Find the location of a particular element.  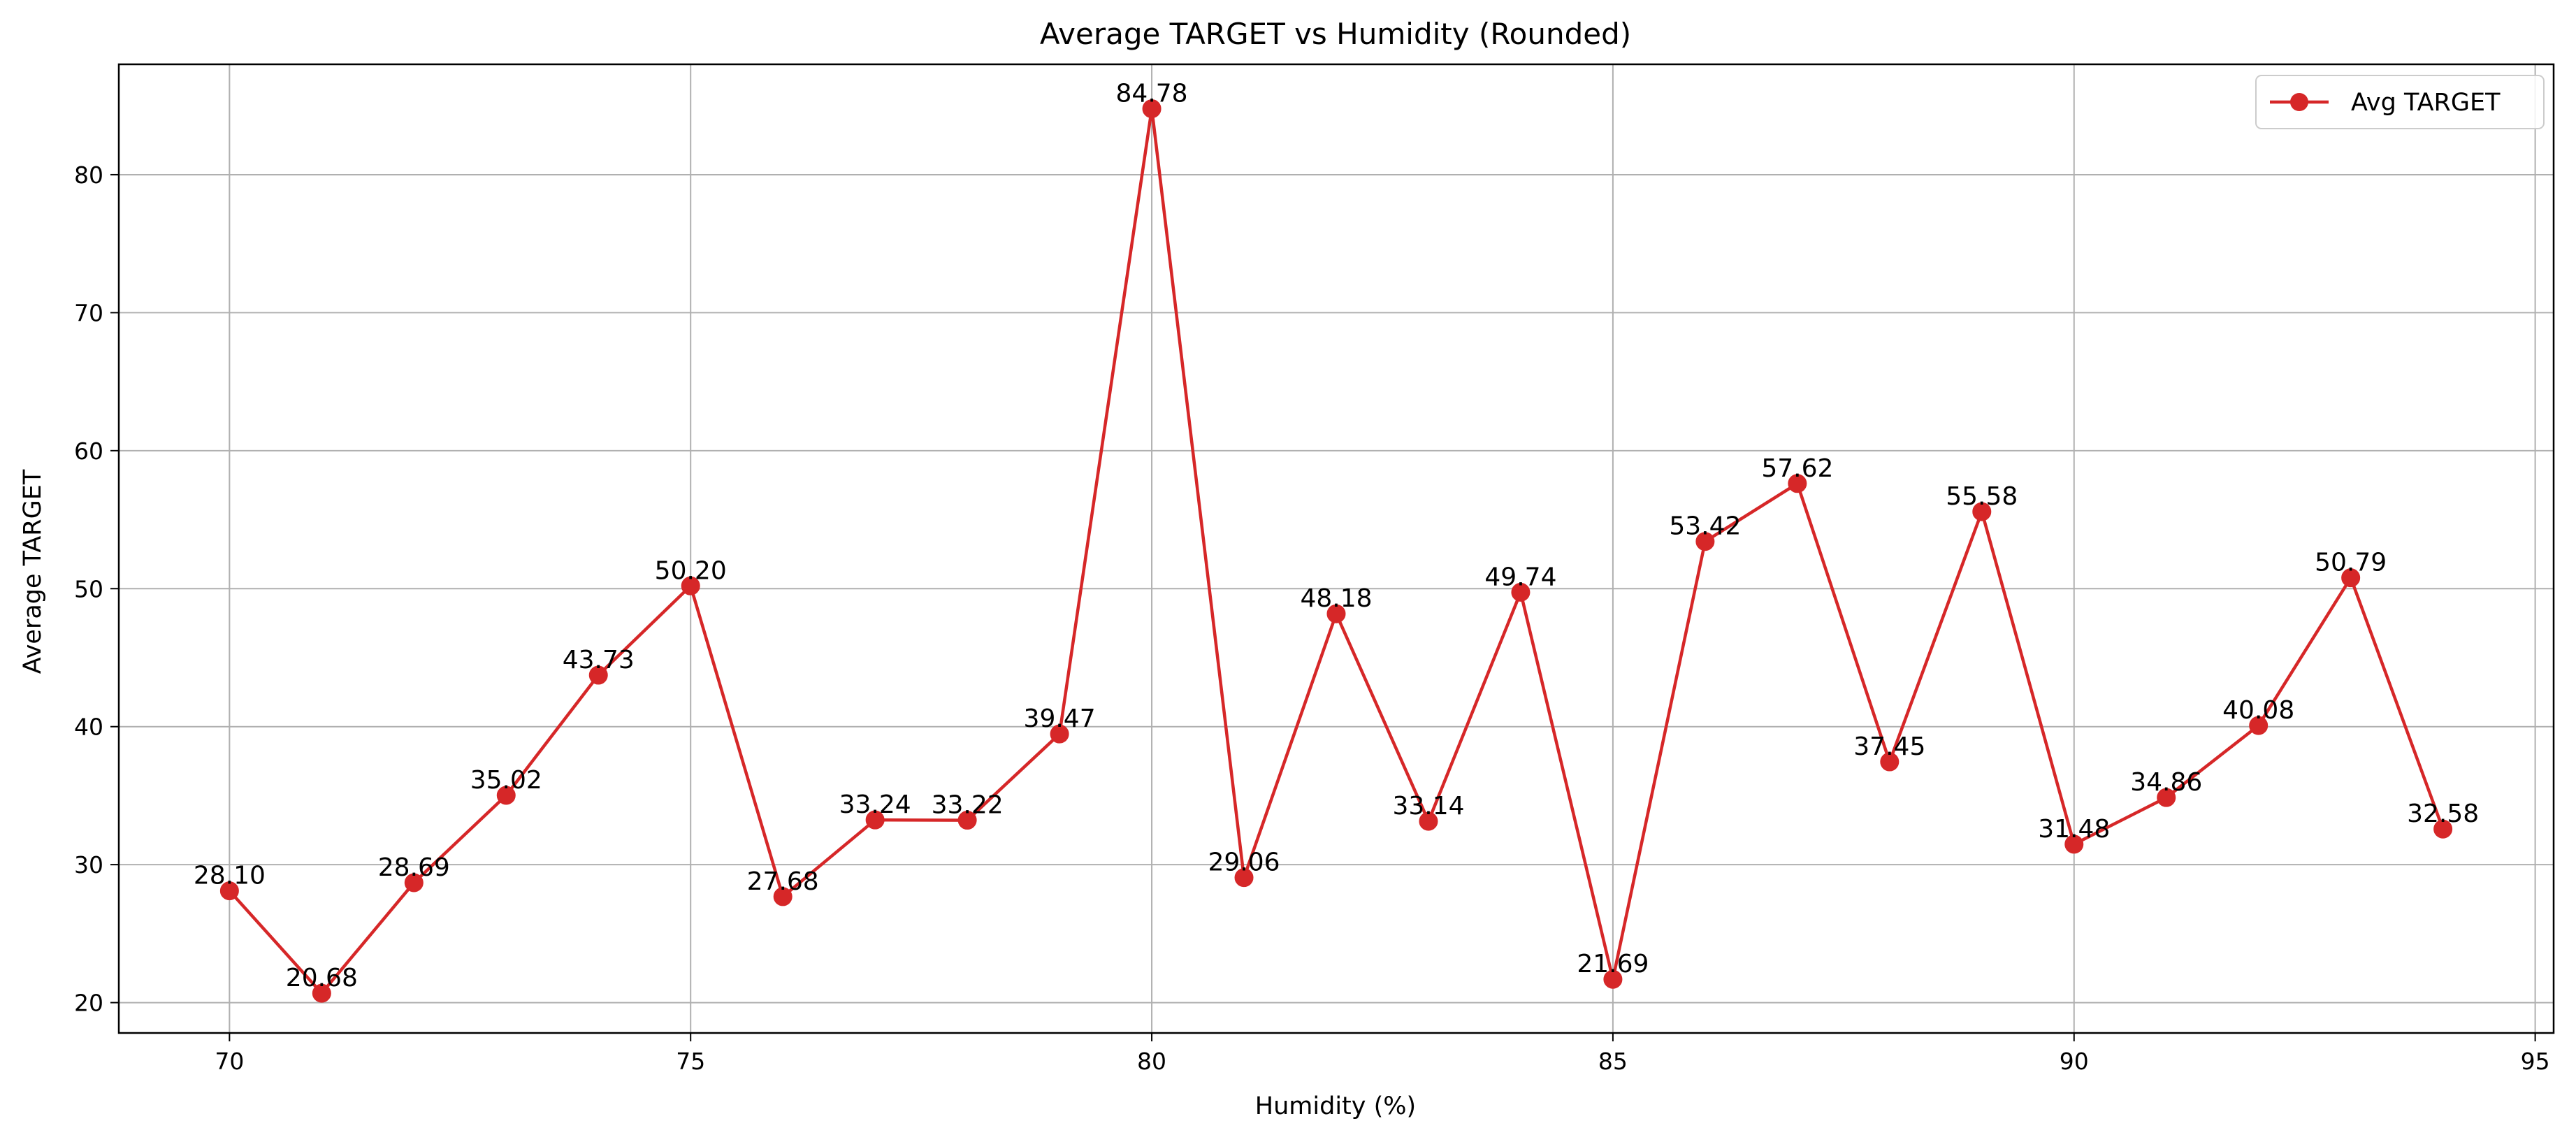

data-label-81: 29.06 is located at coordinates (1244, 862).